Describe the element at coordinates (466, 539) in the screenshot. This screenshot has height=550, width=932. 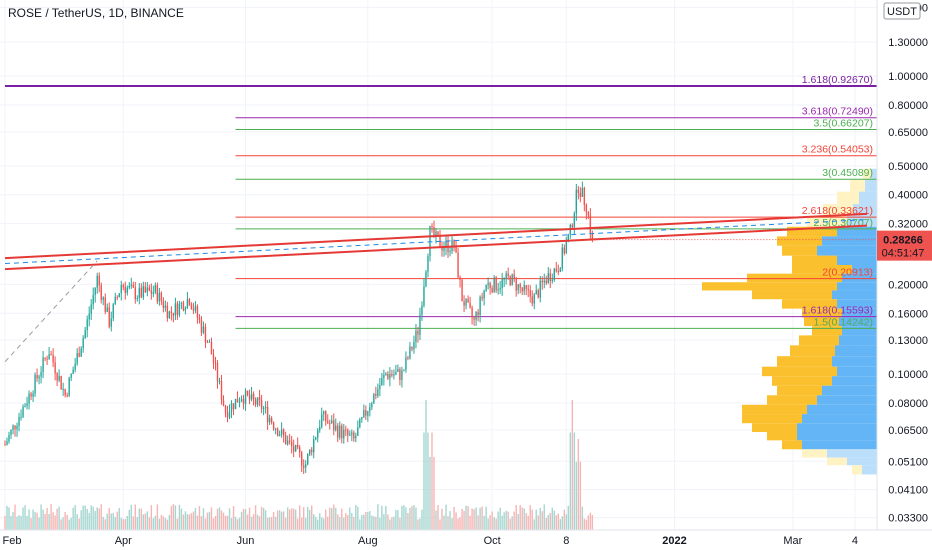
I see `time-axis: Feb Apr Jun Aug Oct 8 2022 Mar 4` at that location.